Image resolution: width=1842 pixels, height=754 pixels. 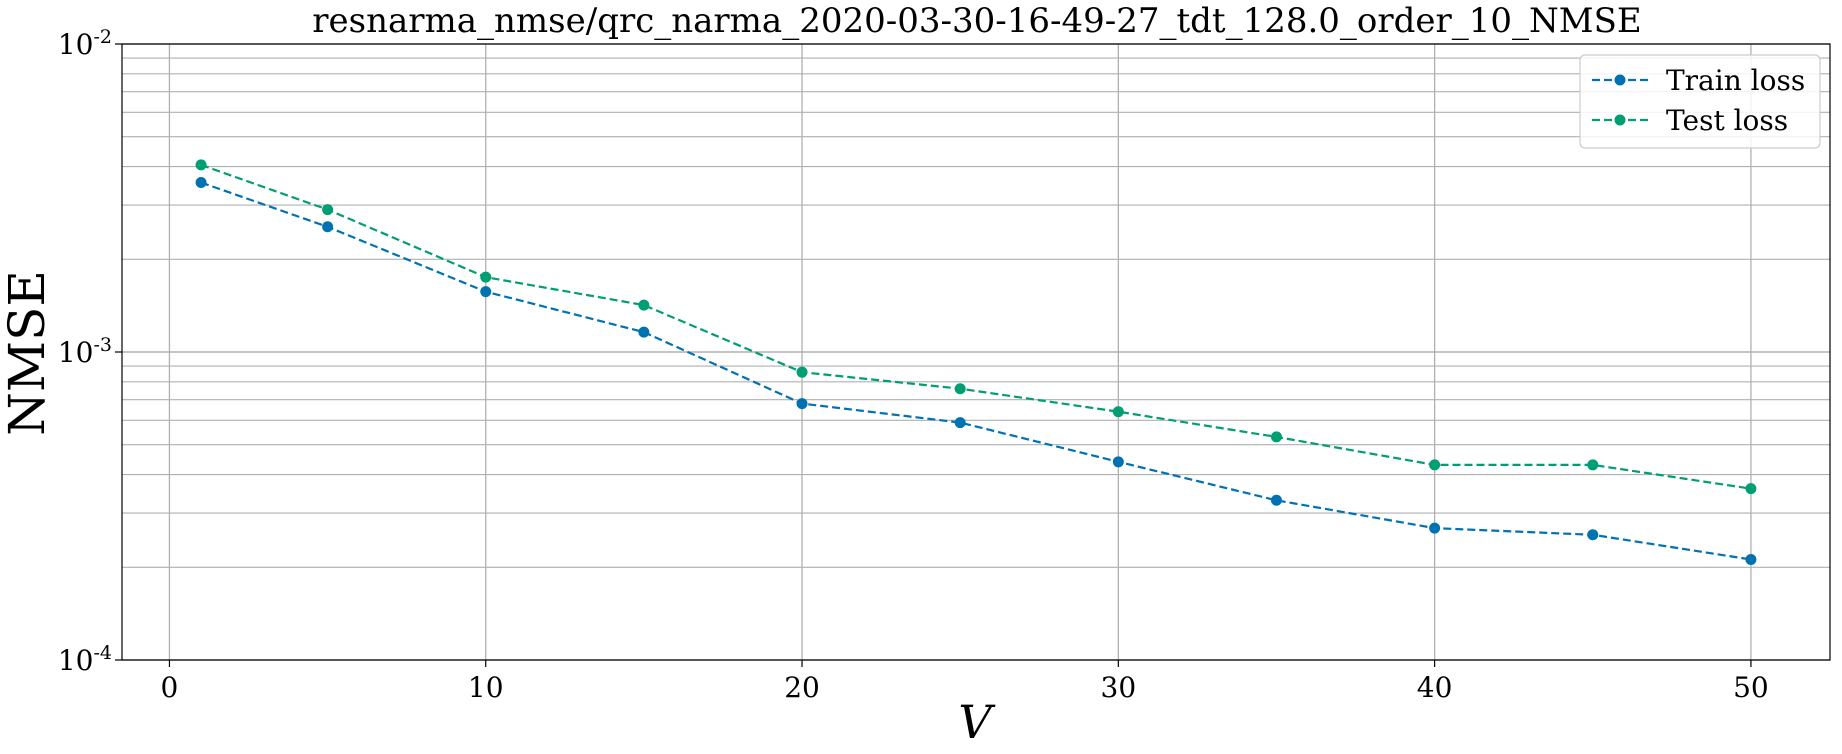 What do you see at coordinates (85, 43) in the screenshot?
I see `y-tick-label: 10⁻²` at bounding box center [85, 43].